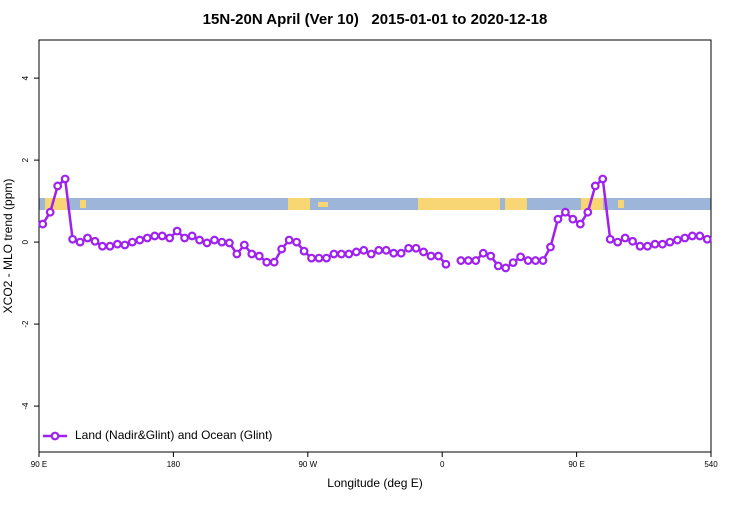 This screenshot has height=505, width=750. Describe the element at coordinates (375, 204) in the screenshot. I see `land-mask` at that location.